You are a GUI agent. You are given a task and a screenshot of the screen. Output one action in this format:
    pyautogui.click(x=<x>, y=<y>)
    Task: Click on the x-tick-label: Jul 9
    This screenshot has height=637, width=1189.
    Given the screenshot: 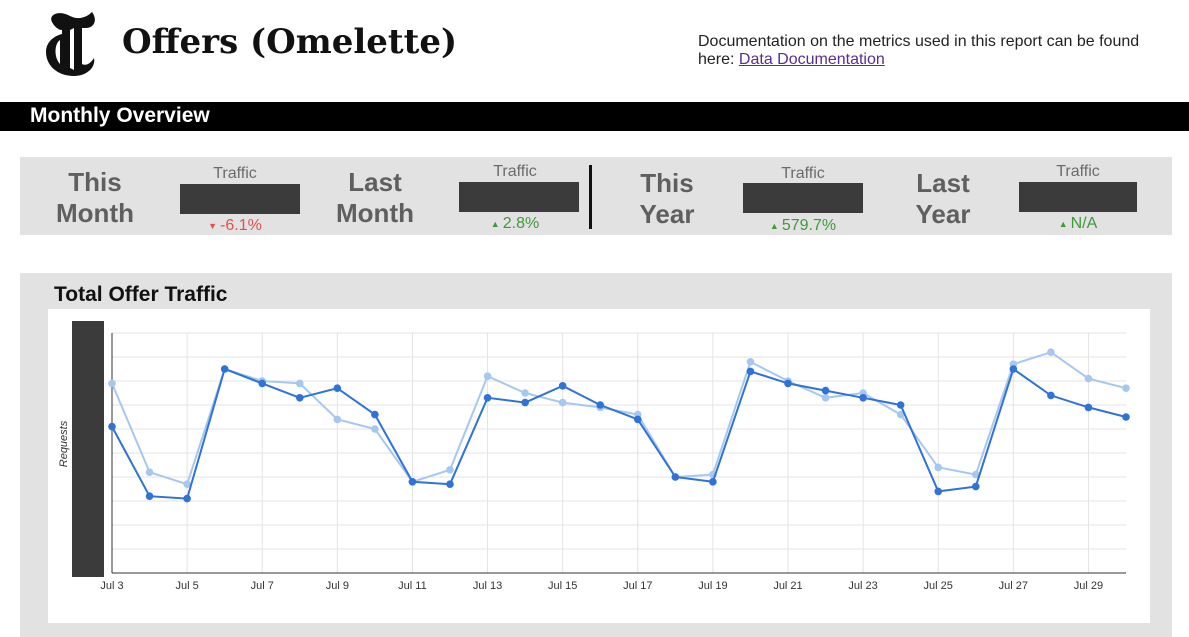 What is the action you would take?
    pyautogui.click(x=337, y=586)
    